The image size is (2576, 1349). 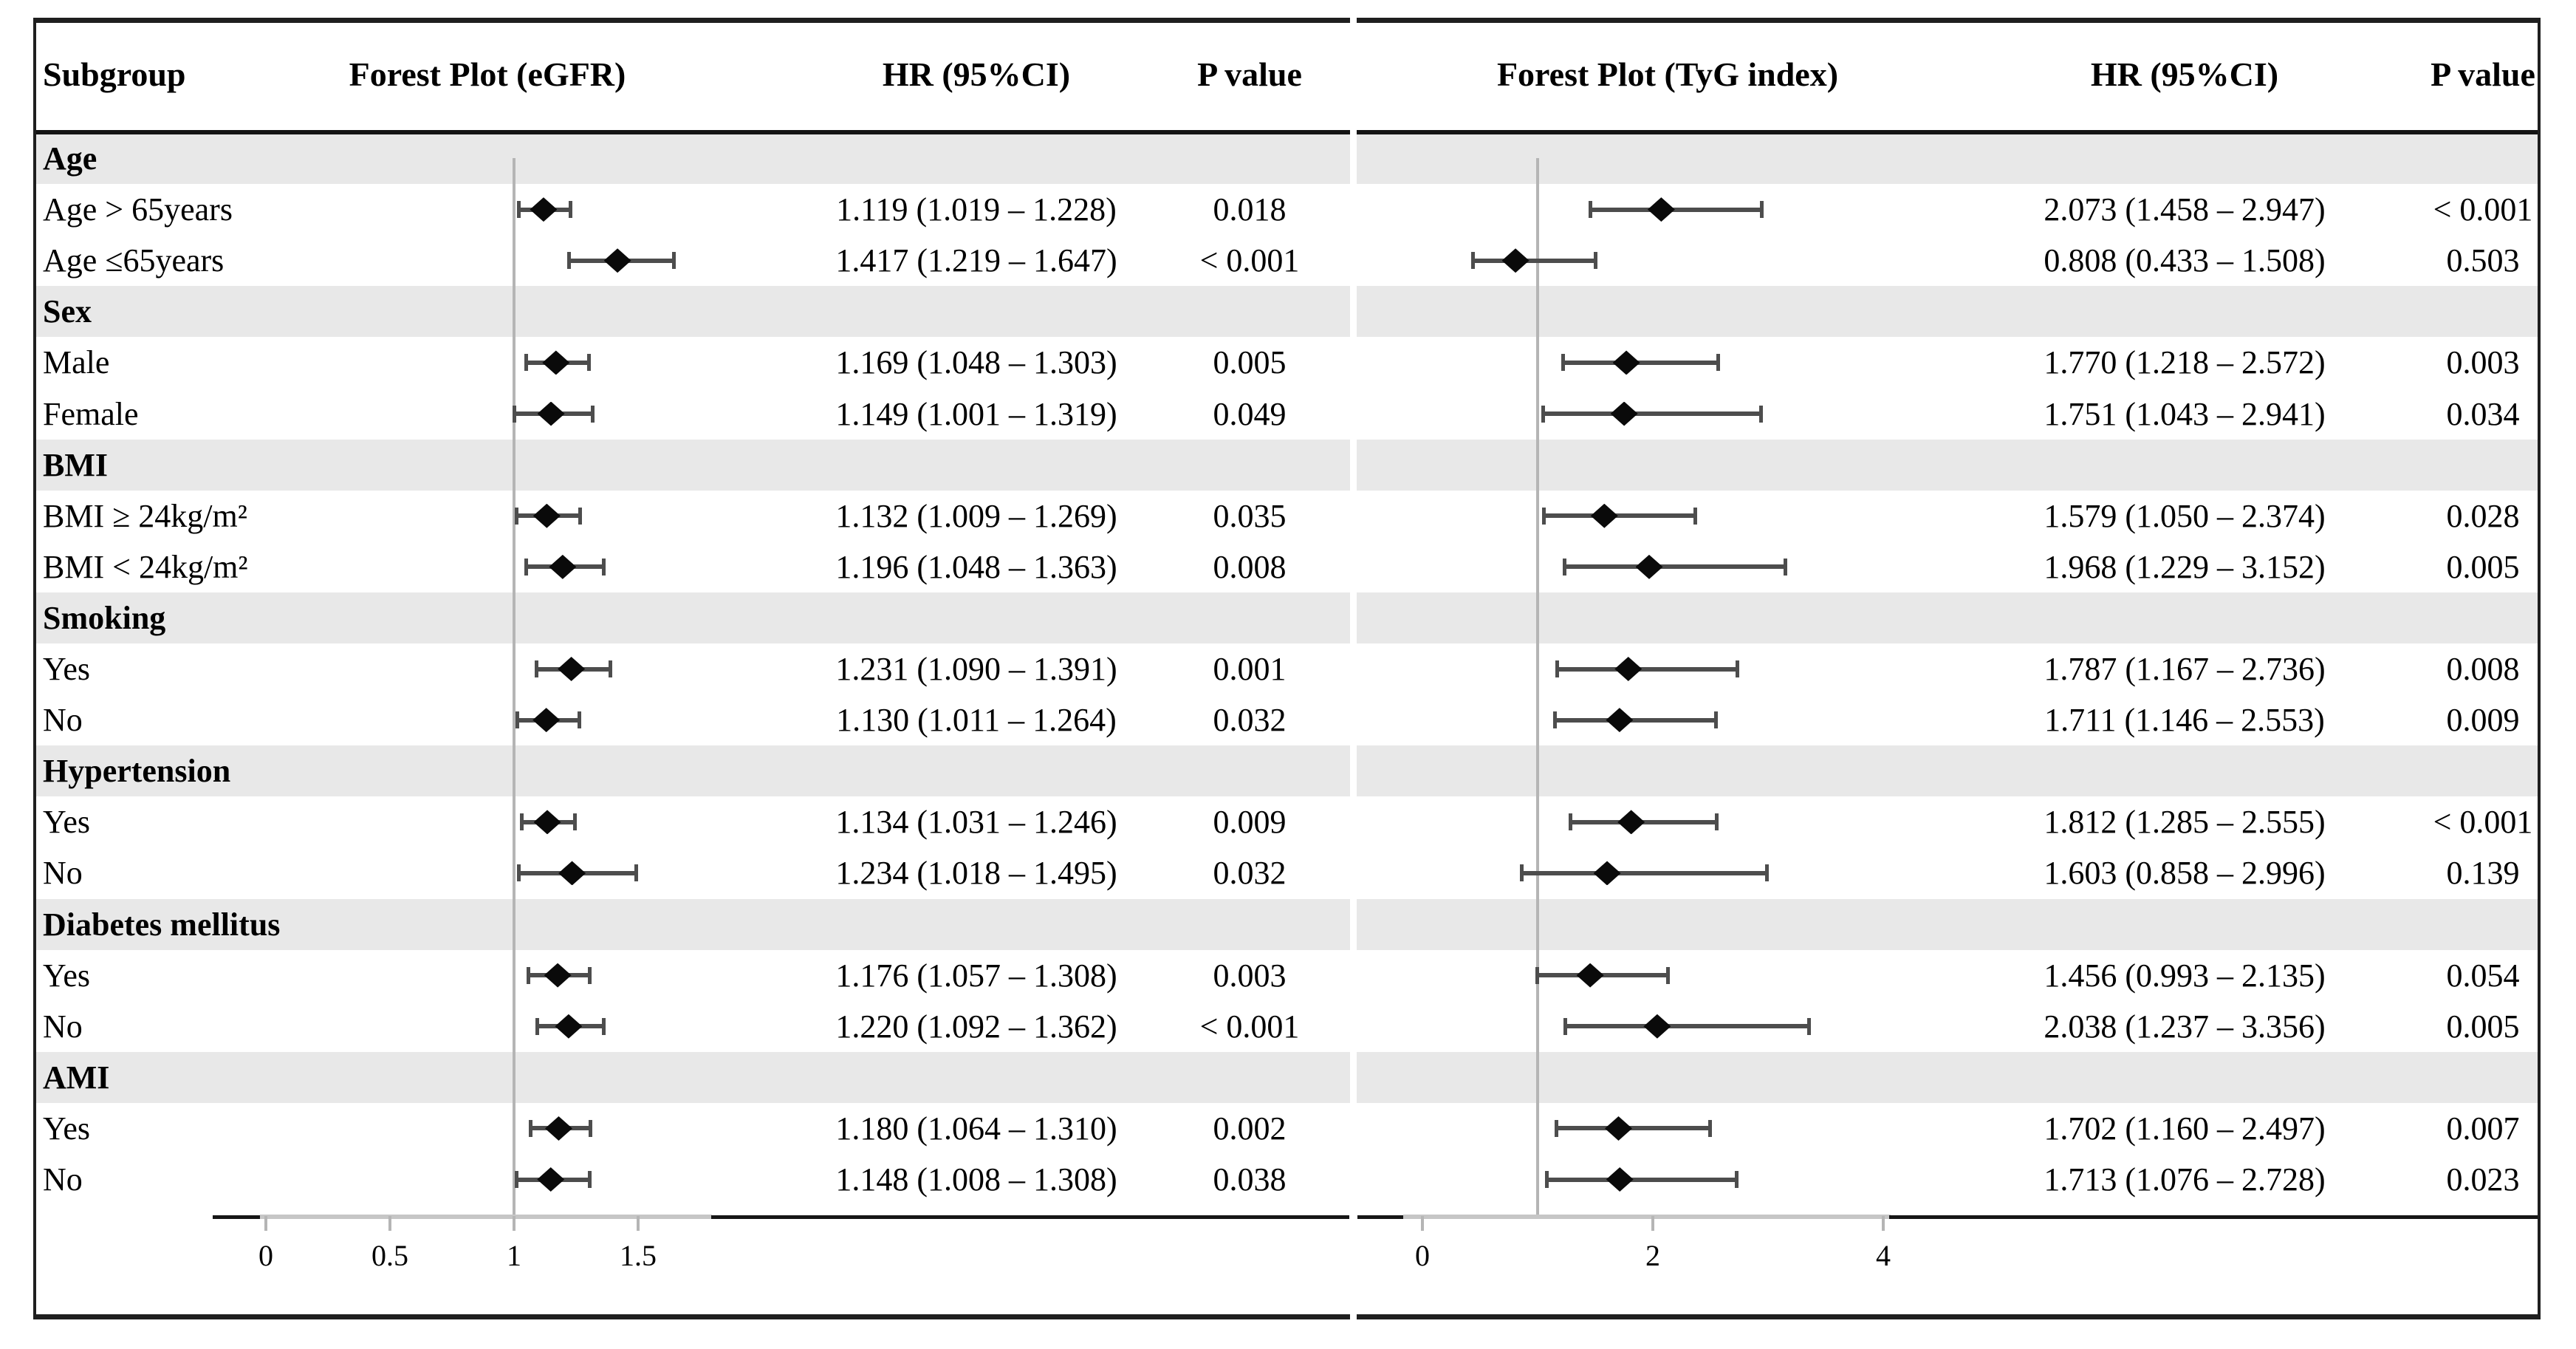 I want to click on tyg-p-value: 0.023, so click(x=2483, y=1179).